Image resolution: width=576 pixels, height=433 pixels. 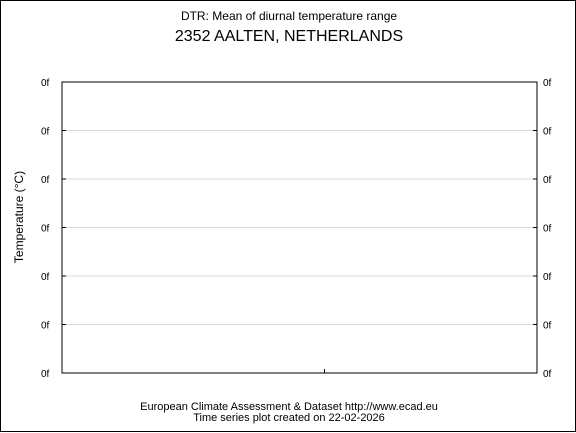 I want to click on chart-subtitle: 2352 AALTEN, NETHERLANDS, so click(x=289, y=36).